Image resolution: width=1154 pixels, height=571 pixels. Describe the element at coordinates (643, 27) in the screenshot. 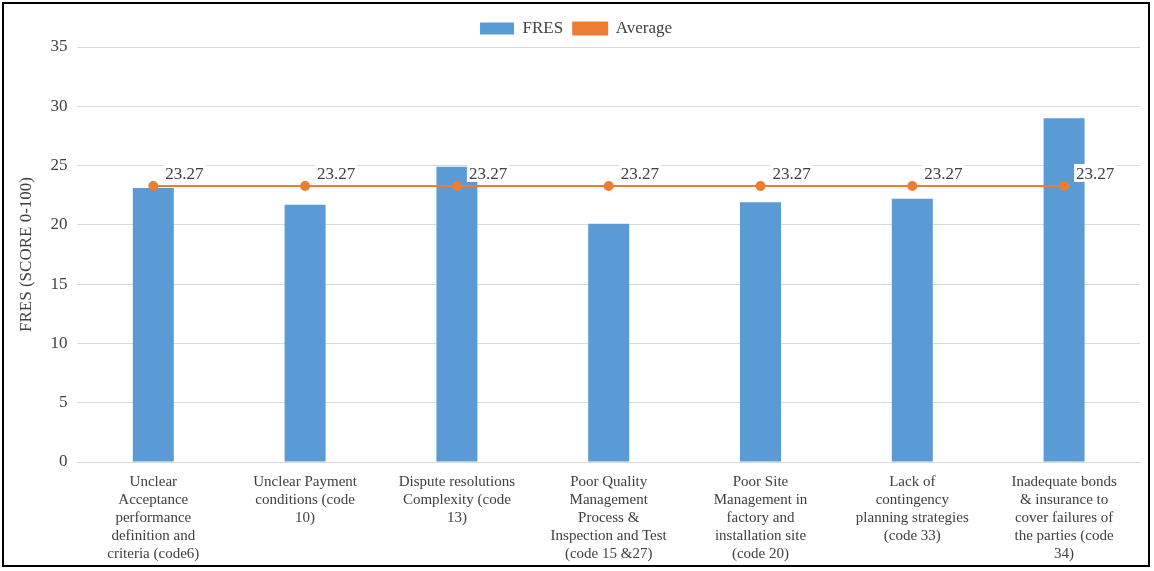

I see `legend-label: Average` at that location.